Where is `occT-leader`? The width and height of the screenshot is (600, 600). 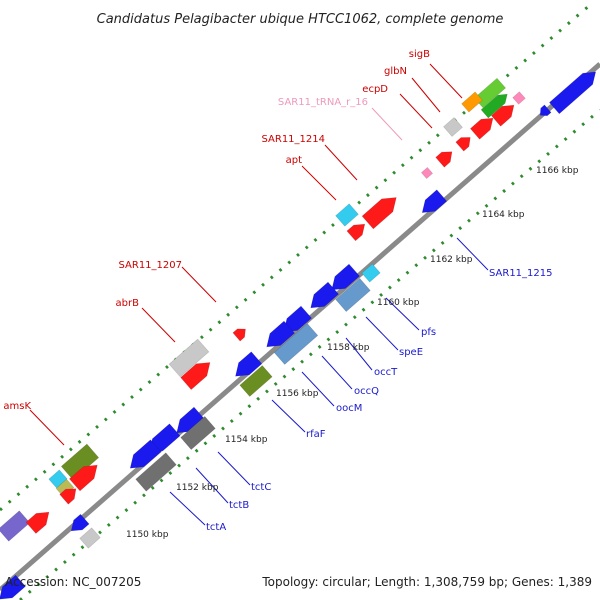
occT-leader is located at coordinates (359, 354).